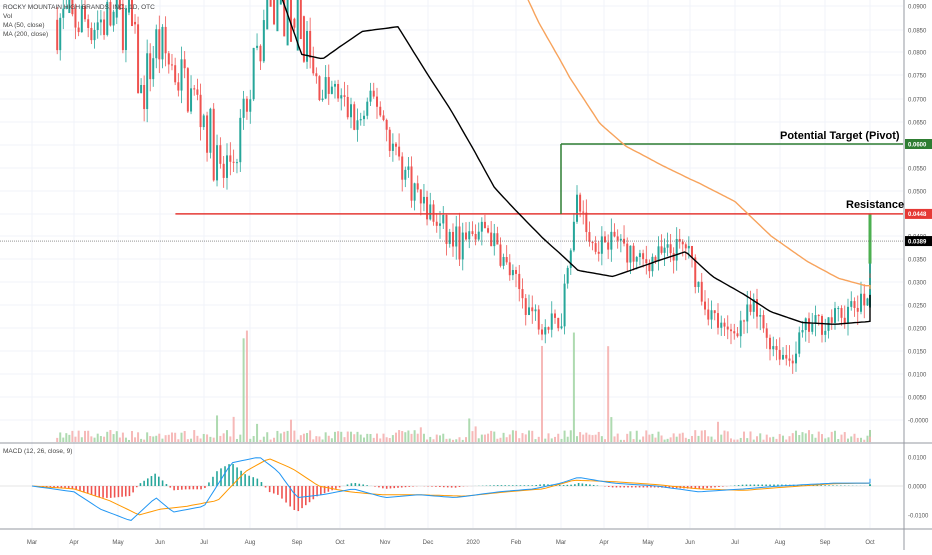 This screenshot has height=555, width=932. I want to click on time-tick-label: Jun, so click(160, 543).